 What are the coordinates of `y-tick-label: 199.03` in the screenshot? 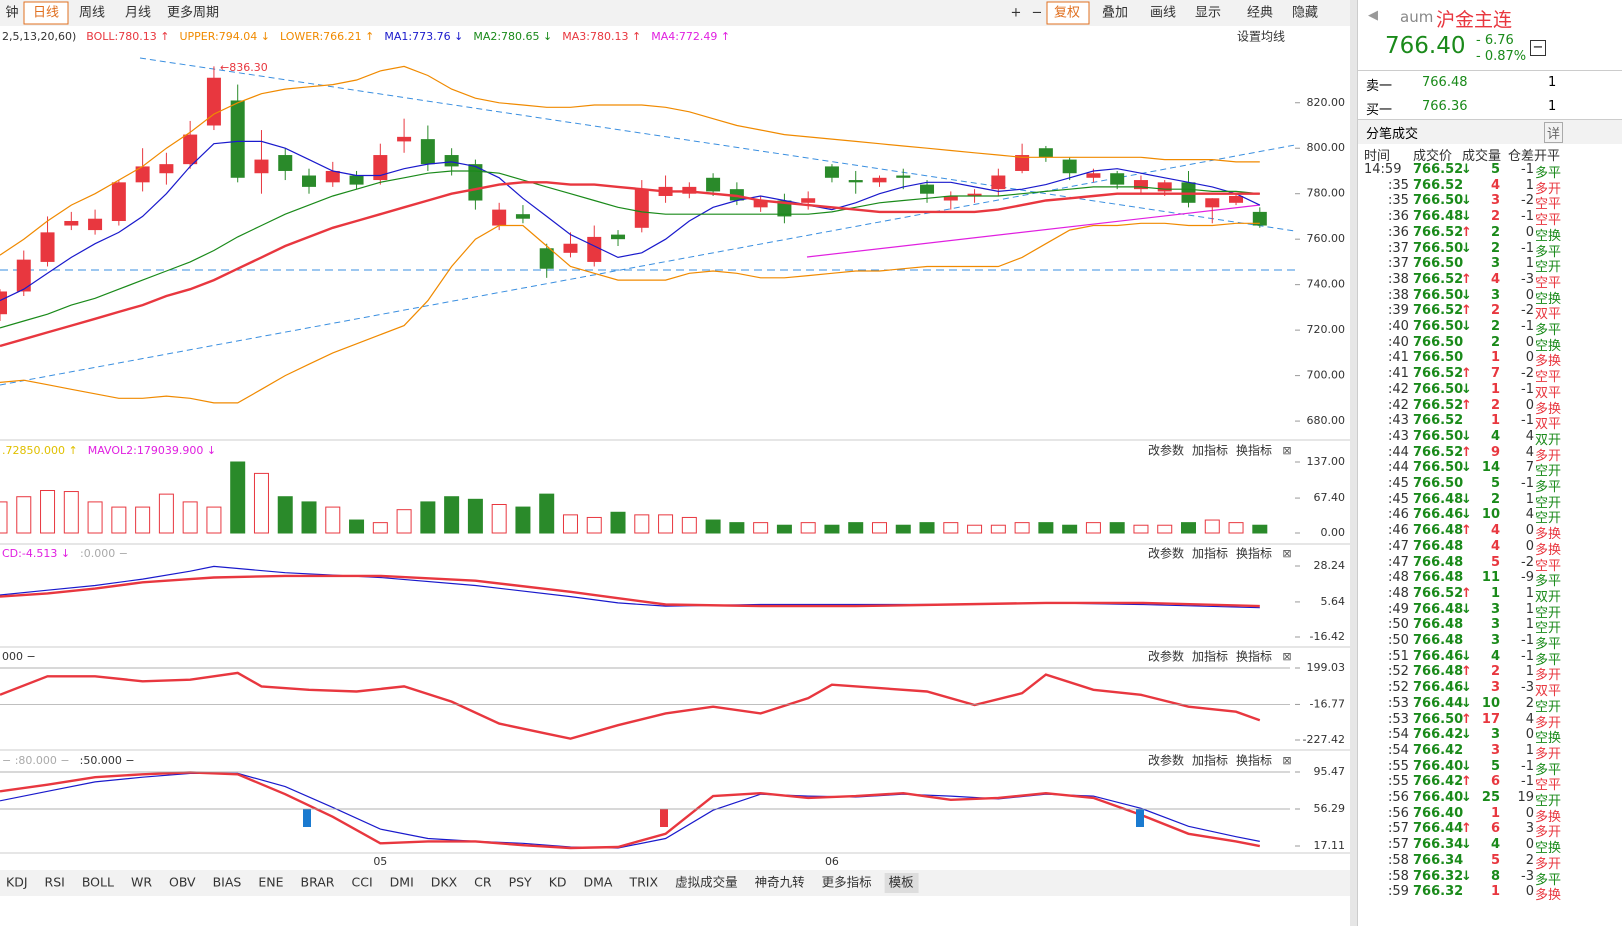 It's located at (1326, 667).